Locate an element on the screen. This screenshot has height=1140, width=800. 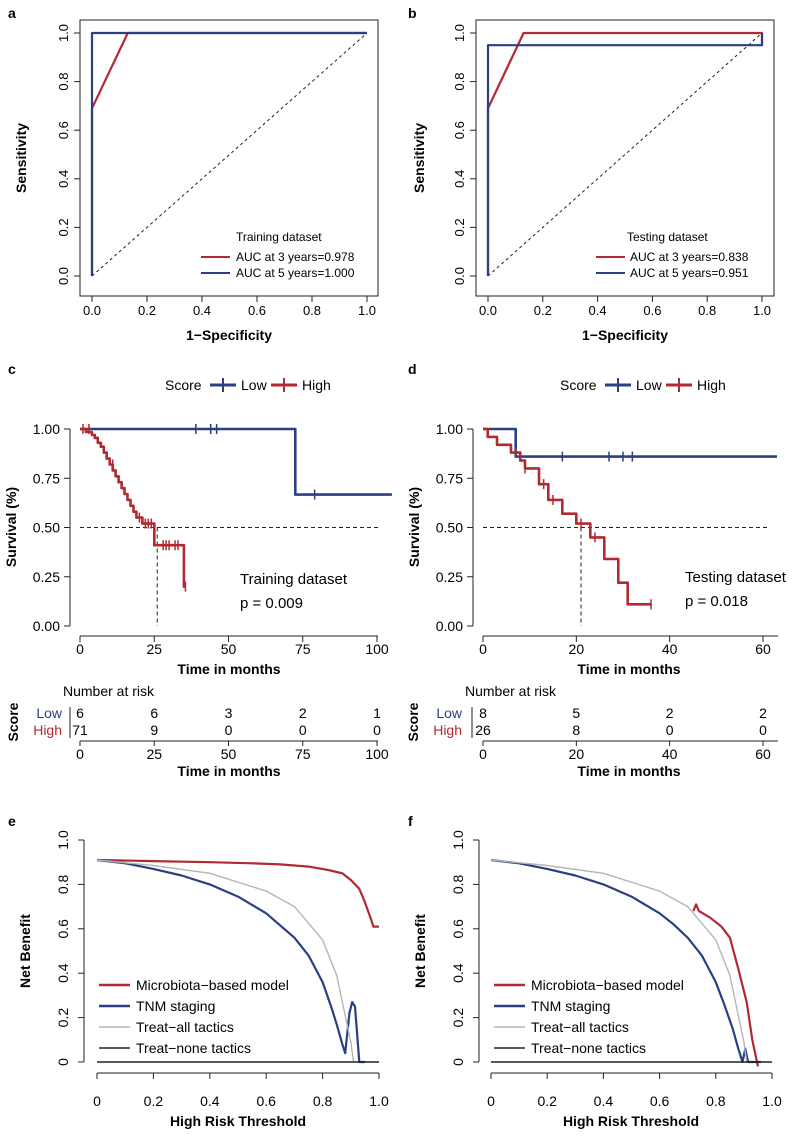
p-value: p = 0.009 is located at coordinates (271, 603).